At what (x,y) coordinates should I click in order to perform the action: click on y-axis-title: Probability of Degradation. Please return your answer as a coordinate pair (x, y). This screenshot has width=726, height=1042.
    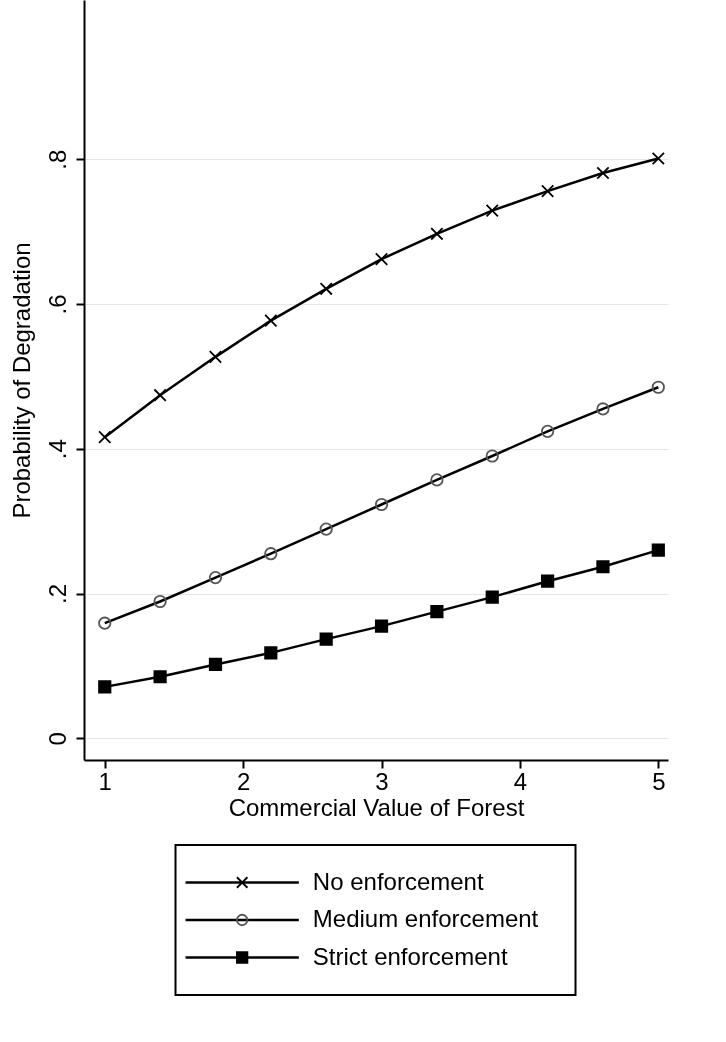
    Looking at the image, I should click on (21, 380).